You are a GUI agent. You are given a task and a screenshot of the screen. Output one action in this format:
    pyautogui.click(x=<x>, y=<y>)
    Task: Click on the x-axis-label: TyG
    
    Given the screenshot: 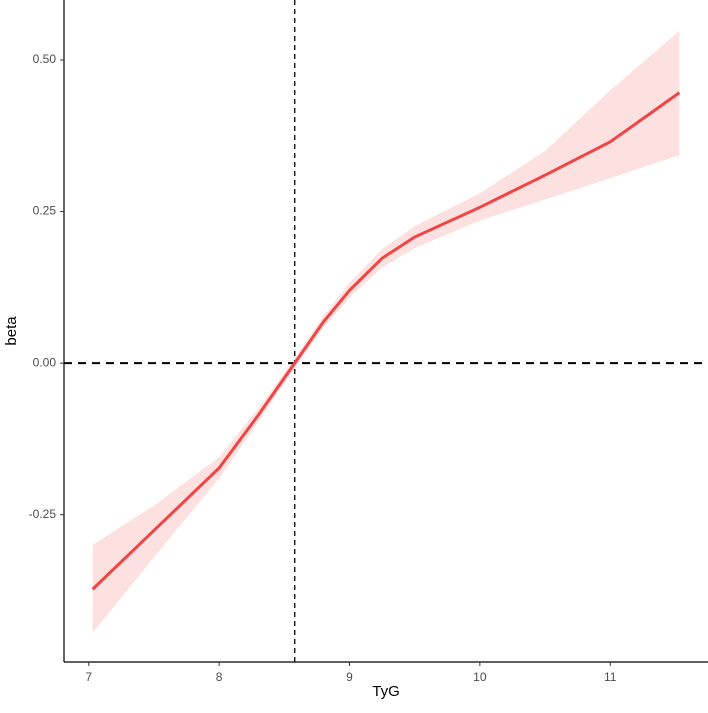 What is the action you would take?
    pyautogui.click(x=386, y=691)
    